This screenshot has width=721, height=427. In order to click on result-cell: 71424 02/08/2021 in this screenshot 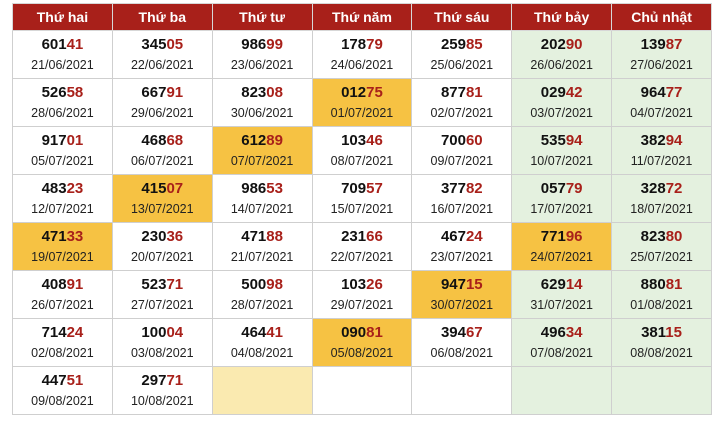, I will do `click(62, 342)`.